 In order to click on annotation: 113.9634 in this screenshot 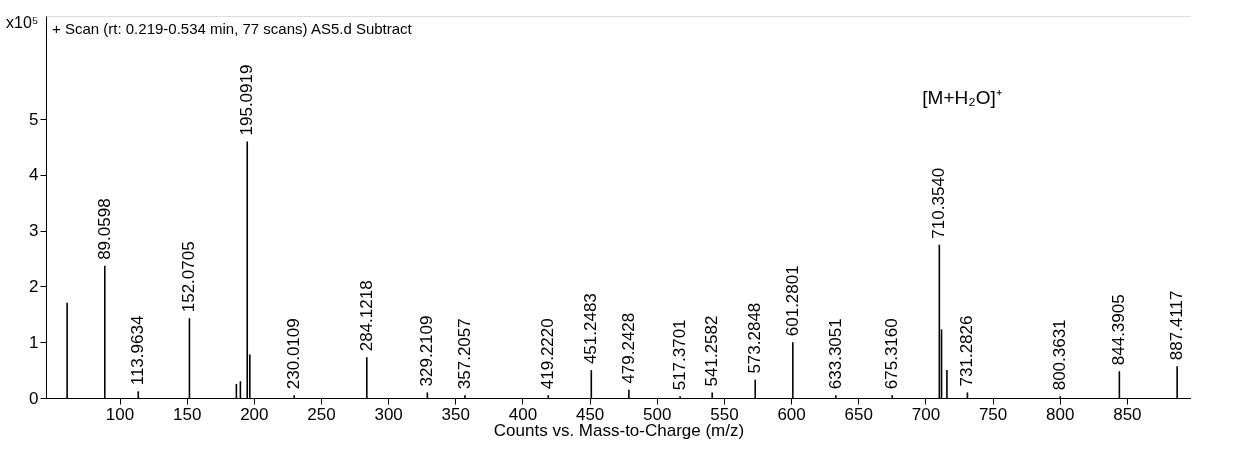, I will do `click(138, 350)`.